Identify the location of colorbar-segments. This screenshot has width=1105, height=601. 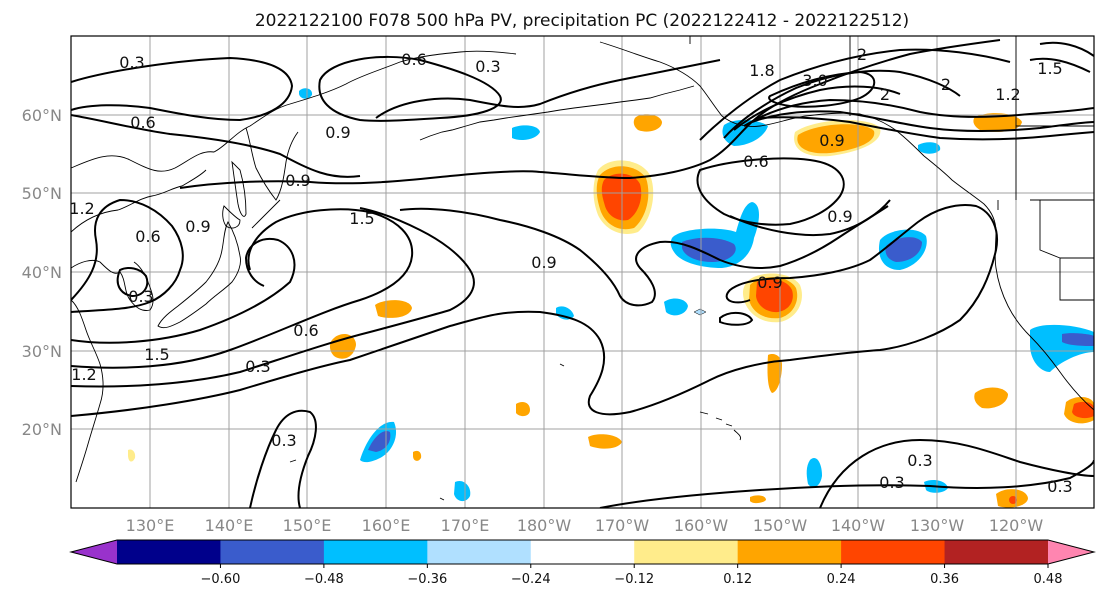
(583, 552).